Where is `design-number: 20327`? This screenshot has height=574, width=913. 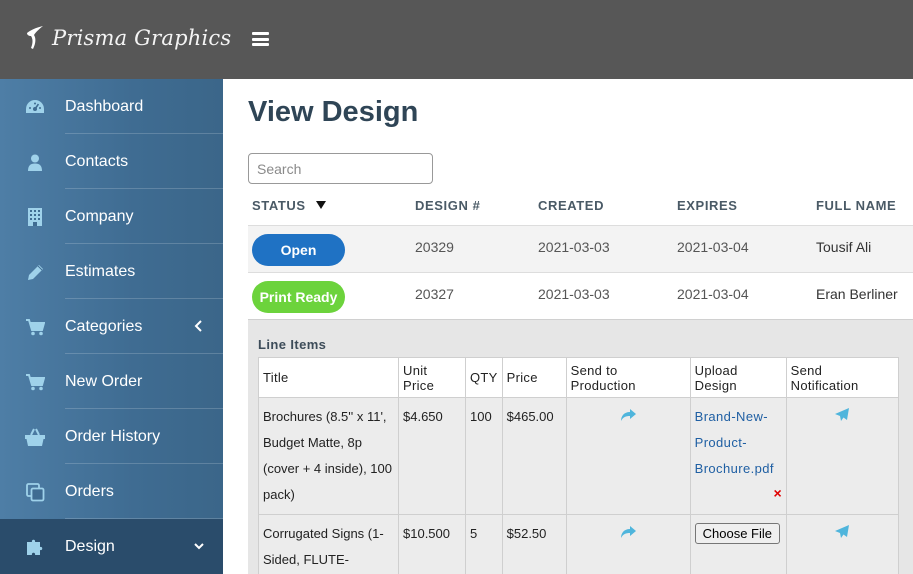 design-number: 20327 is located at coordinates (434, 294).